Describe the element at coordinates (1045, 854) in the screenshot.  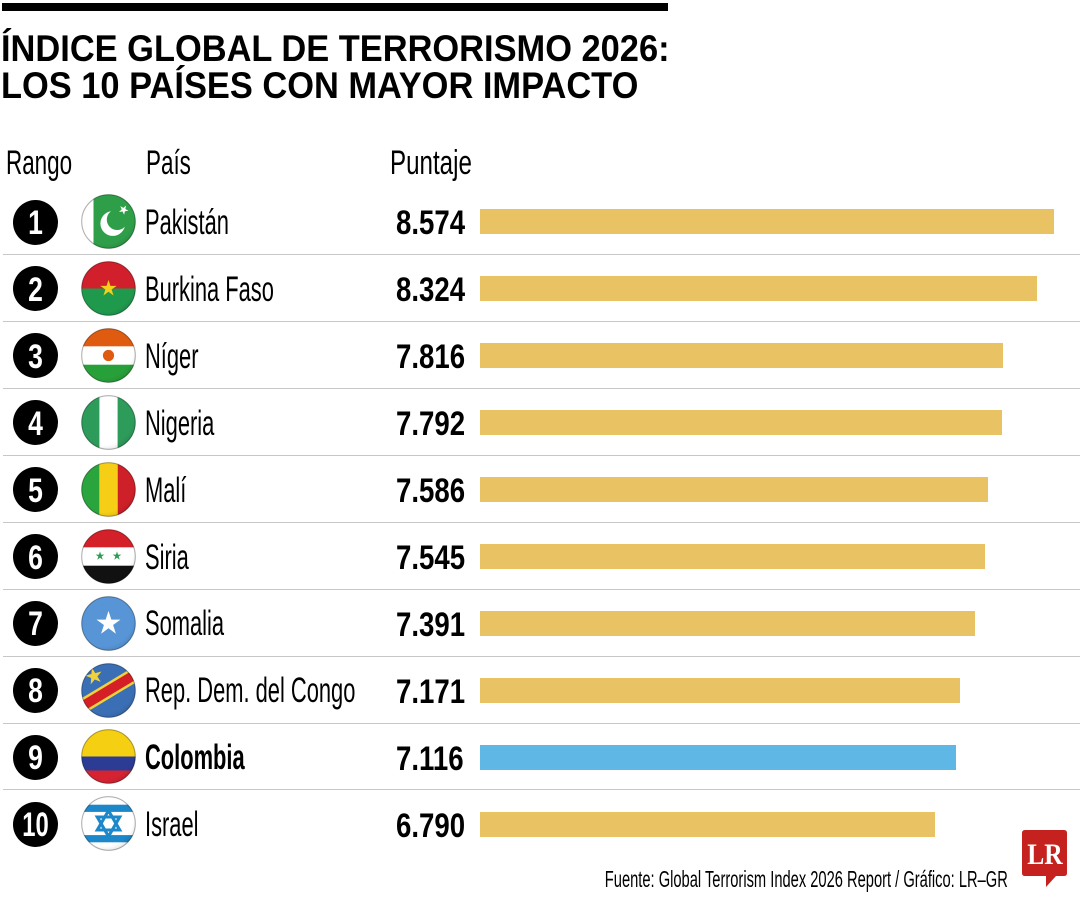
I see `svg-text: LR` at that location.